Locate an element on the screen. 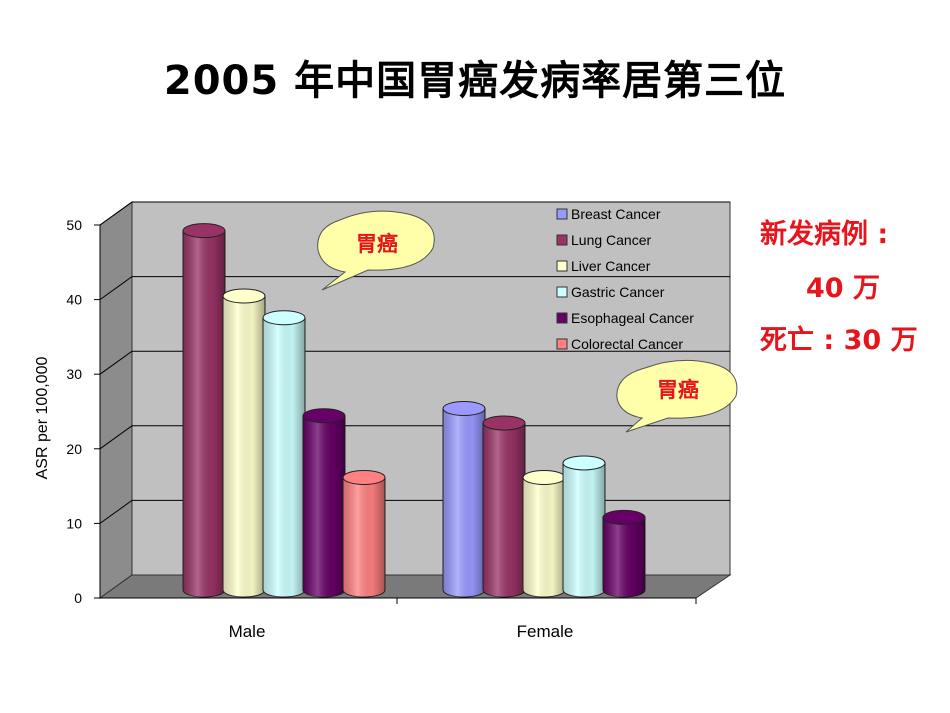 The width and height of the screenshot is (950, 713). deaths-label: 死亡 : 30 万 is located at coordinates (839, 340).